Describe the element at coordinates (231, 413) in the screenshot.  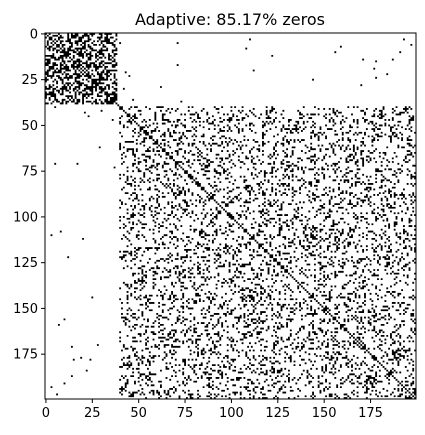
I see `x-tick-label: 100` at that location.